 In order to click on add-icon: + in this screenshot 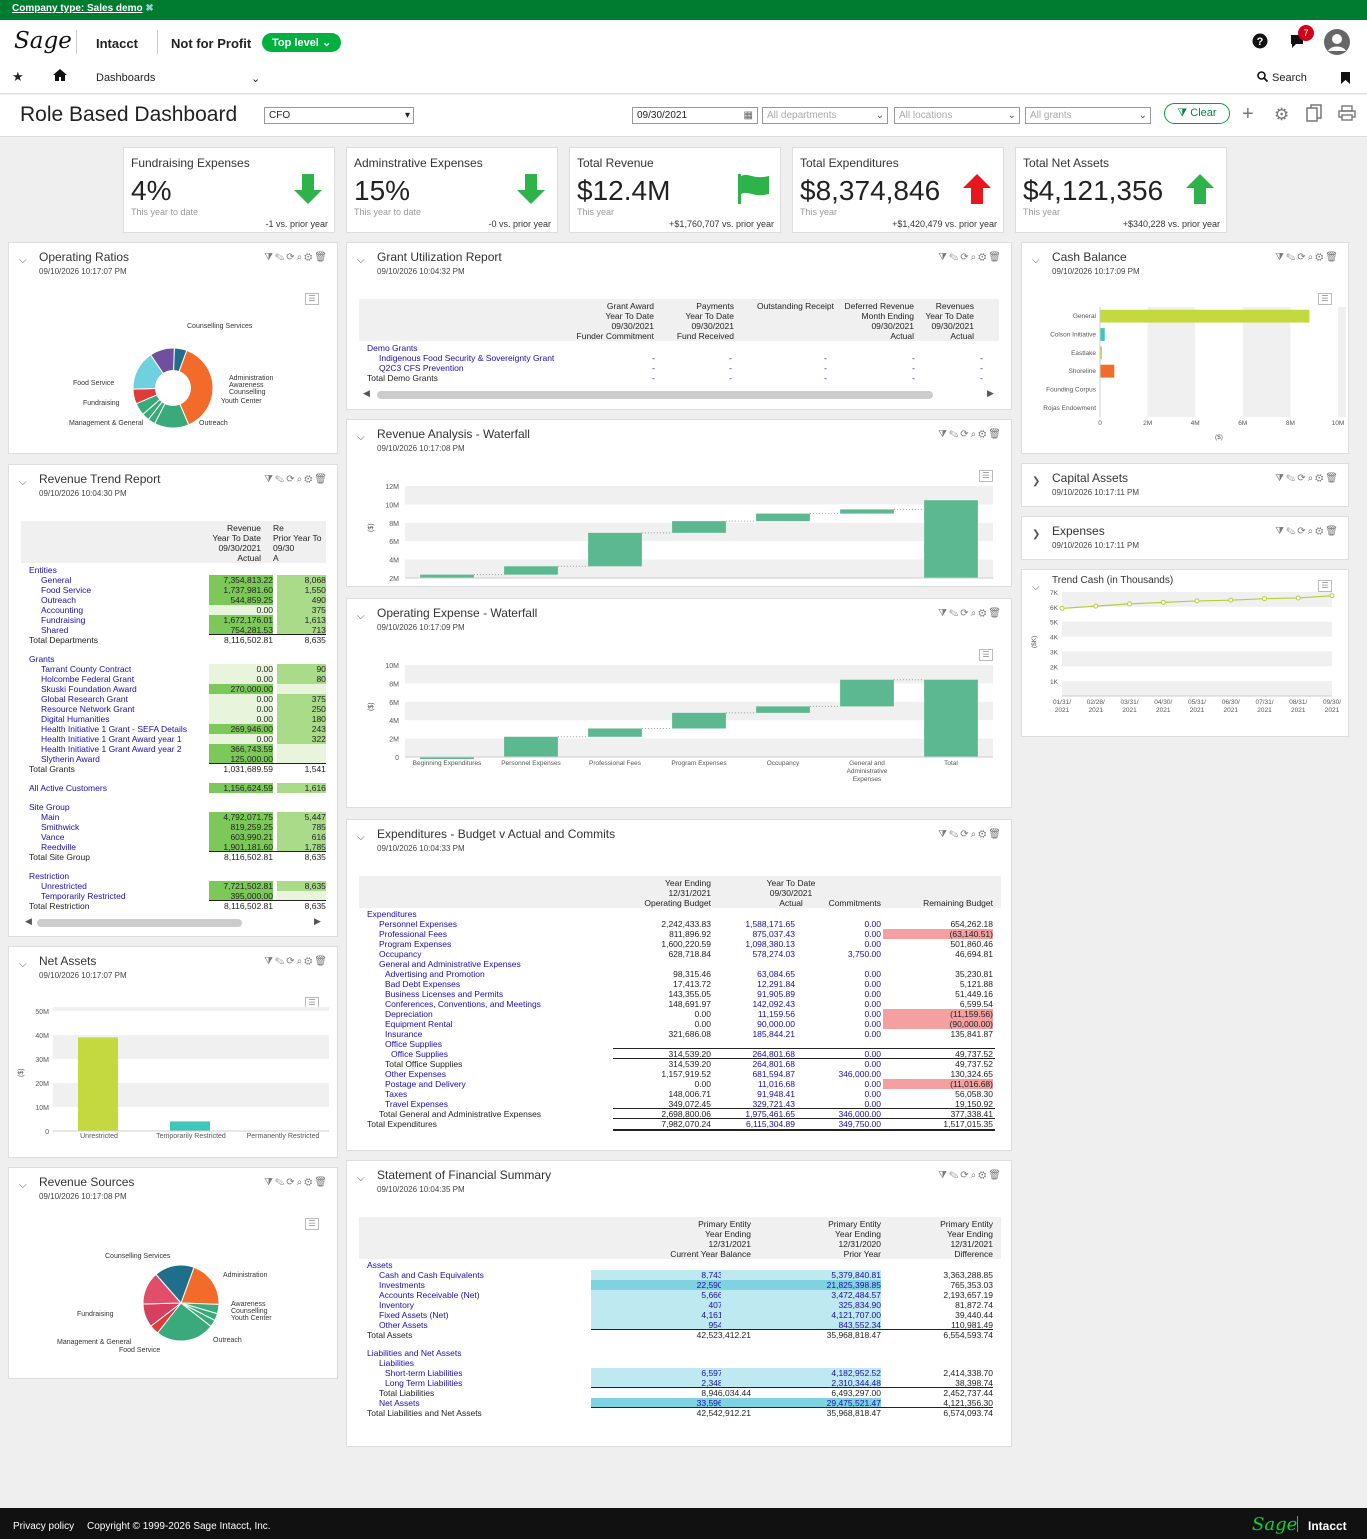, I will do `click(1248, 114)`.